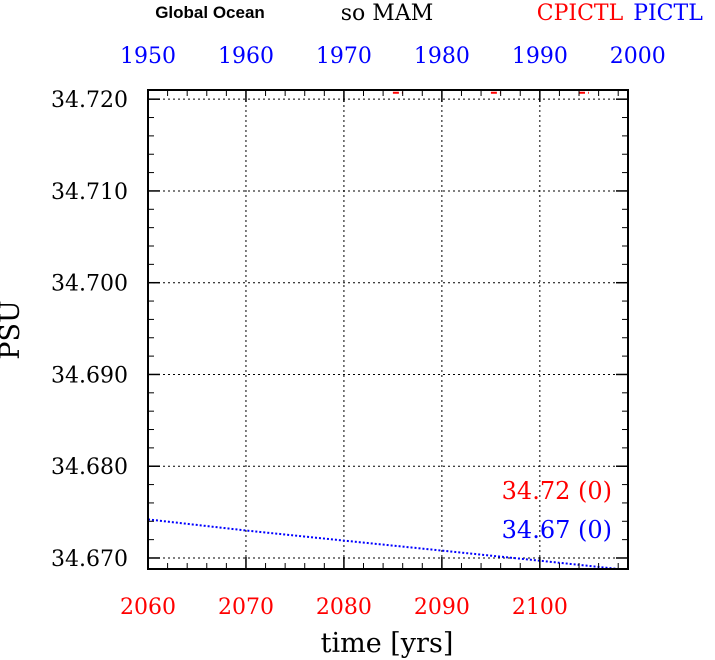 This screenshot has width=715, height=660. What do you see at coordinates (557, 530) in the screenshot?
I see `annotation-exp2-mean: 34.67 (0)` at bounding box center [557, 530].